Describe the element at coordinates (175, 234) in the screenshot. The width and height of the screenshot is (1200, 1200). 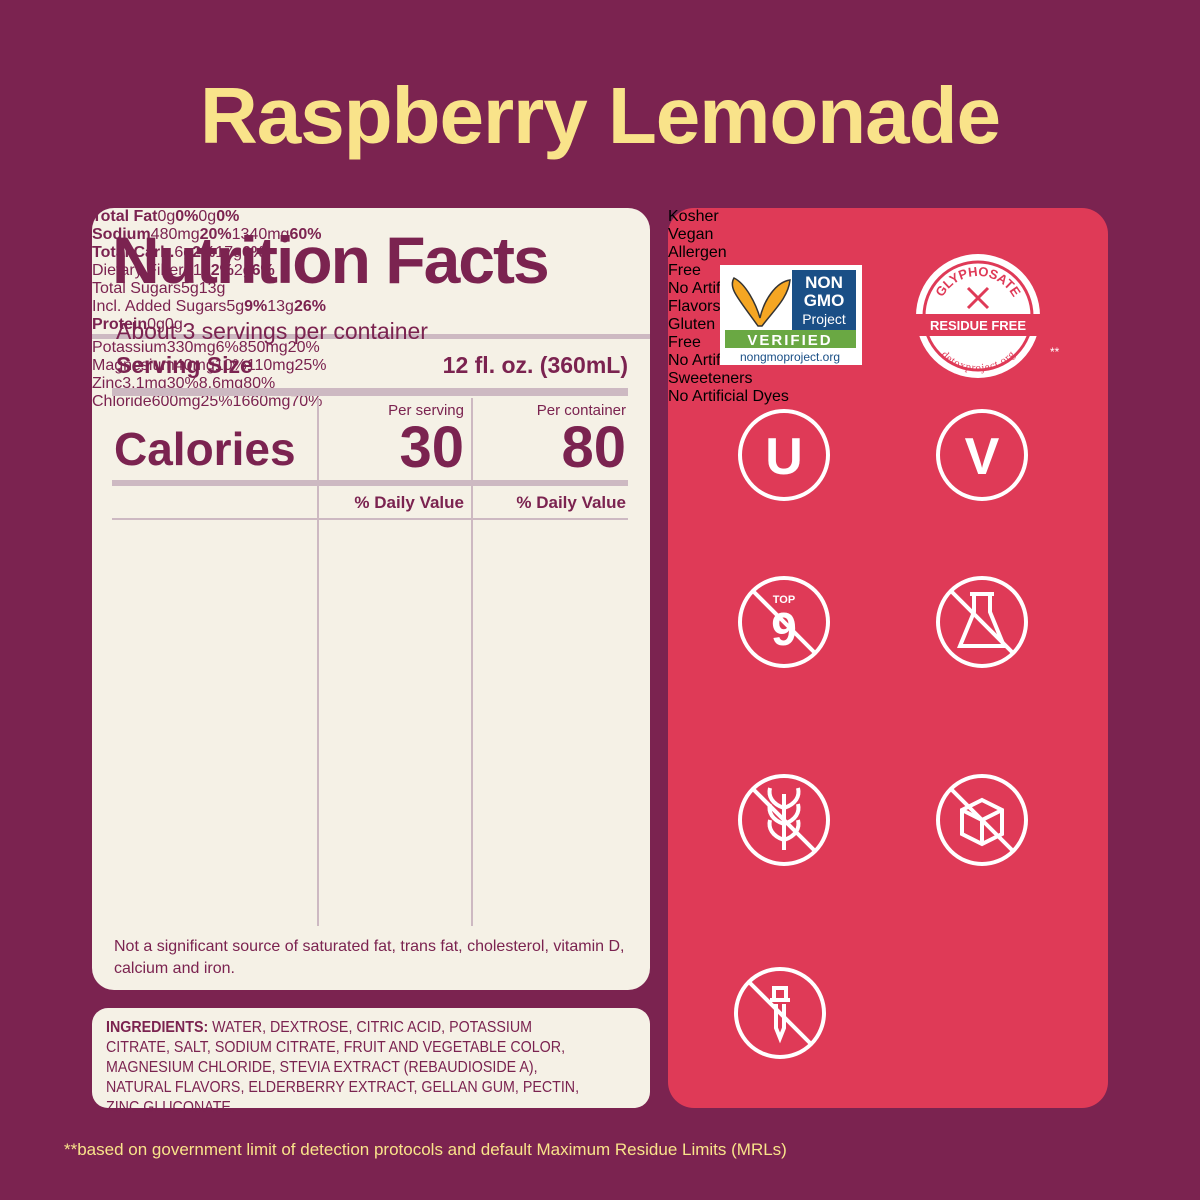
I see `amount-serving: 480mg` at that location.